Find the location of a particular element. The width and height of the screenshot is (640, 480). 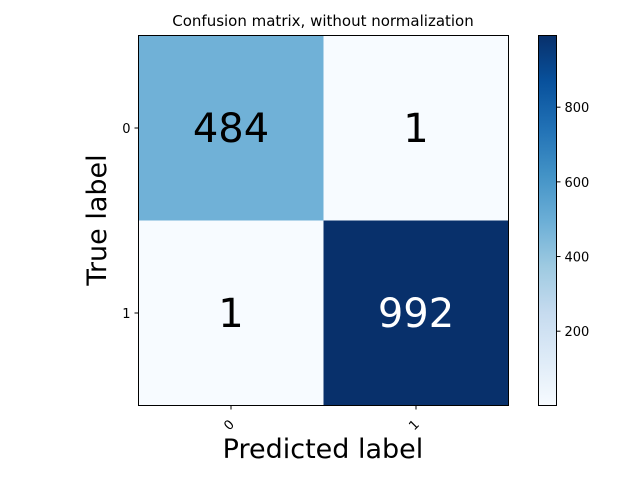

colorbar-tick-label: 200 is located at coordinates (577, 332).